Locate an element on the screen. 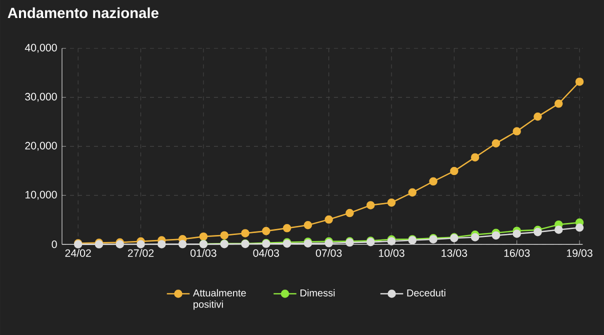 The height and width of the screenshot is (335, 604). x-tick-label: 19/03 is located at coordinates (579, 253).